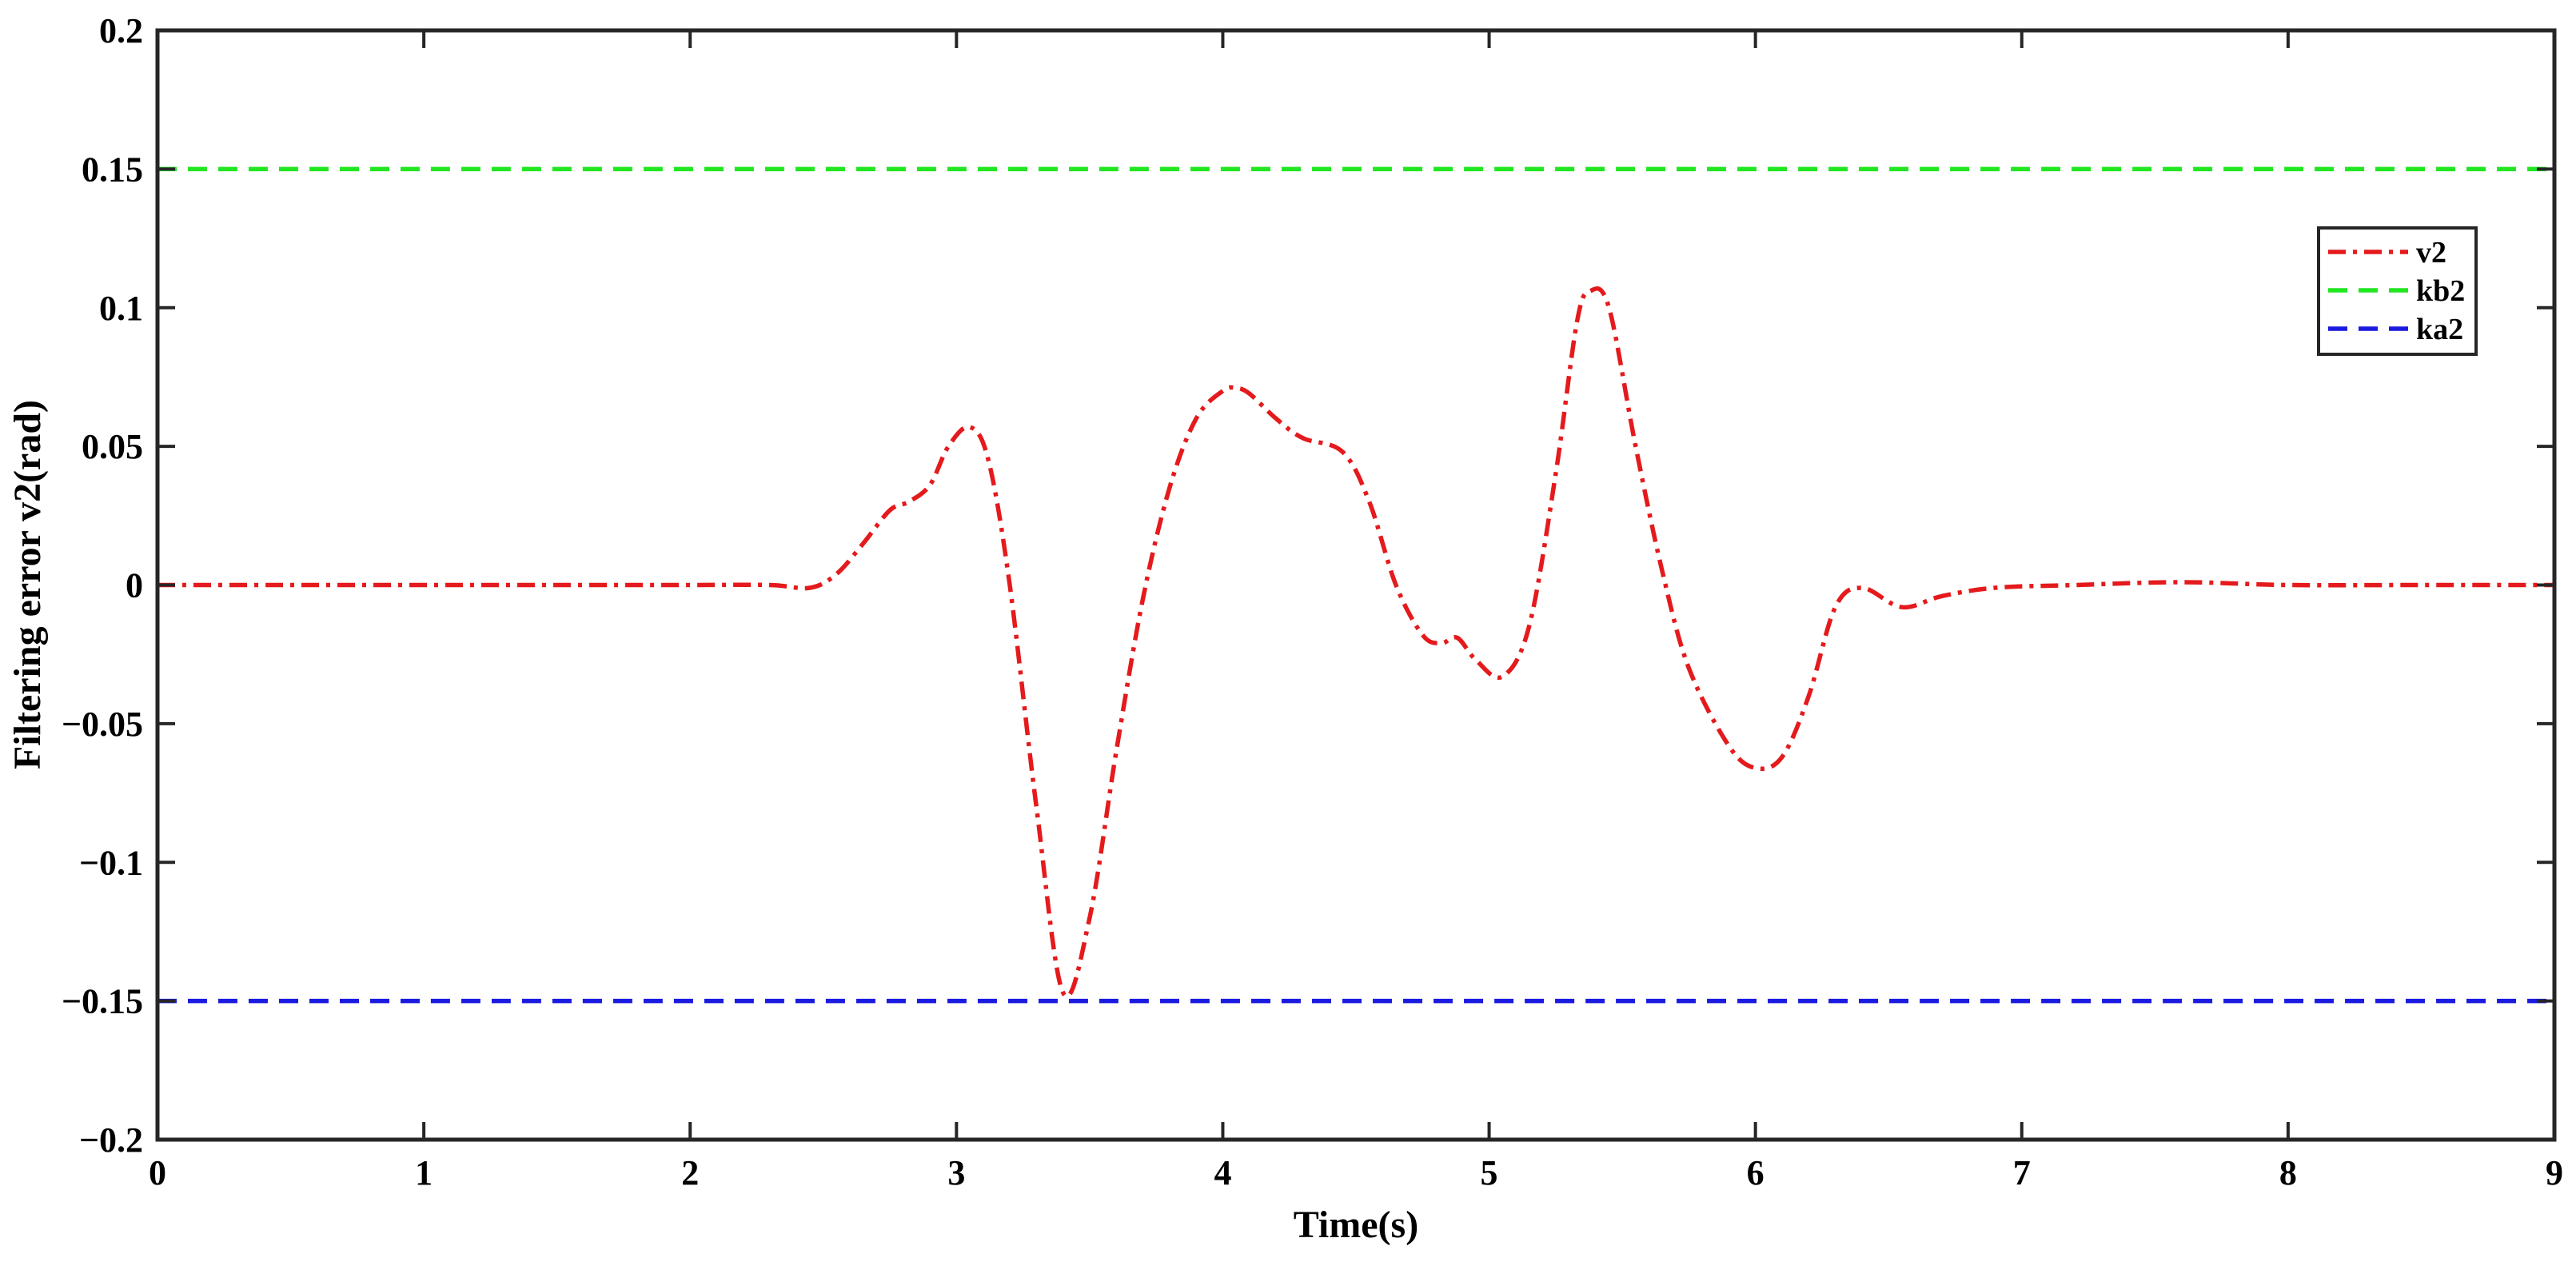 This screenshot has width=2576, height=1262. I want to click on legend-label-v2: v2, so click(2431, 253).